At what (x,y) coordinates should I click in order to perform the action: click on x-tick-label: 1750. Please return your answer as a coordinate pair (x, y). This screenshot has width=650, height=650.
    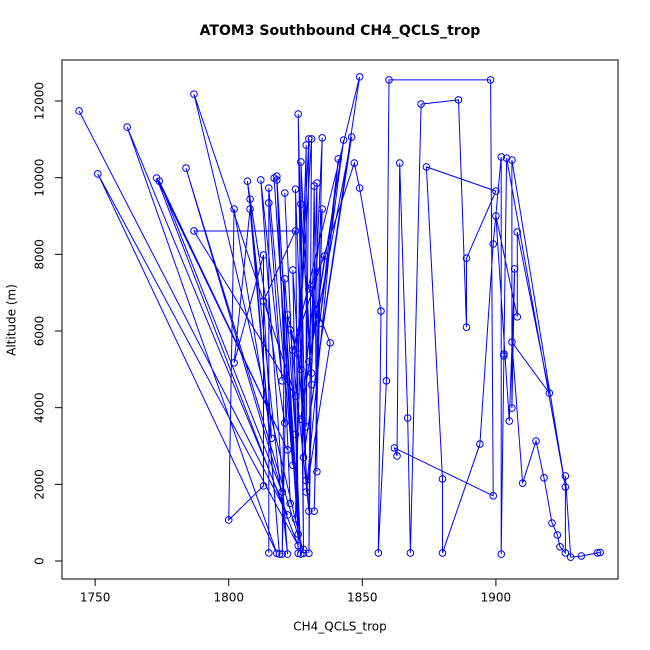
    Looking at the image, I should click on (95, 598).